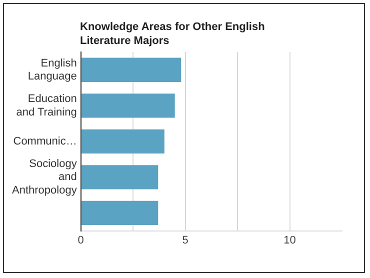  I want to click on x-tick-label: 5, so click(185, 240).